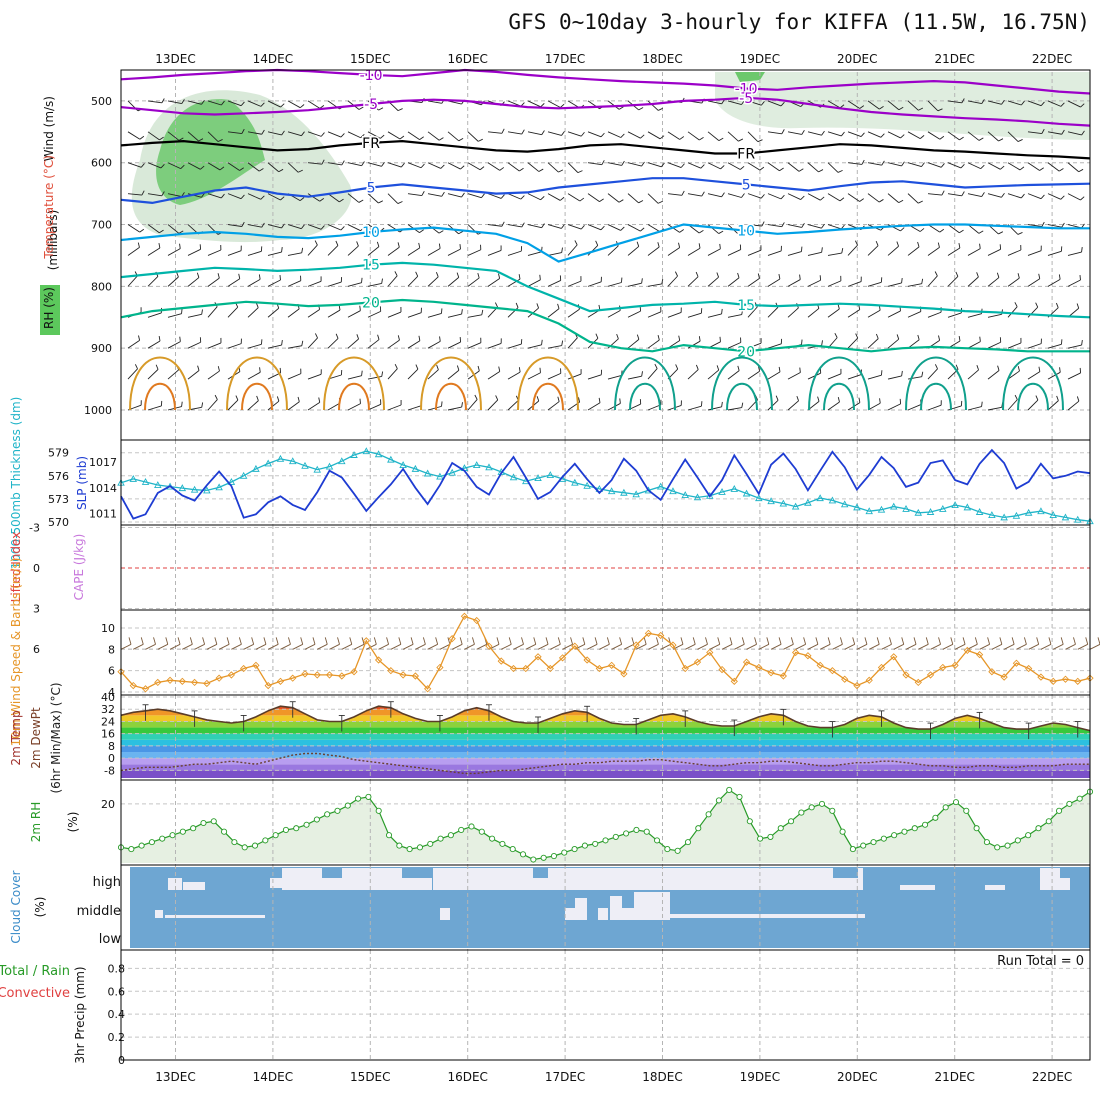  What do you see at coordinates (605, 763) in the screenshot?
I see `dewpt-line` at bounding box center [605, 763].